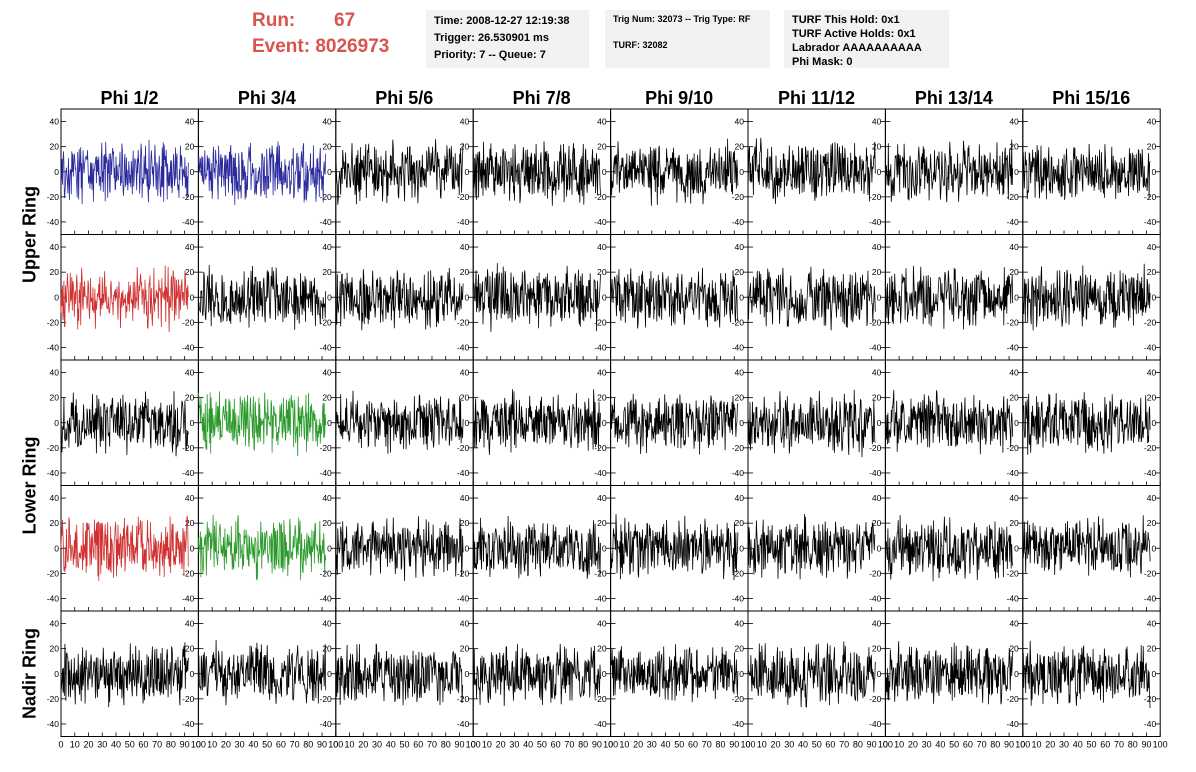 The image size is (1196, 772). Describe the element at coordinates (858, 745) in the screenshot. I see `x-tick-label: 80` at that location.